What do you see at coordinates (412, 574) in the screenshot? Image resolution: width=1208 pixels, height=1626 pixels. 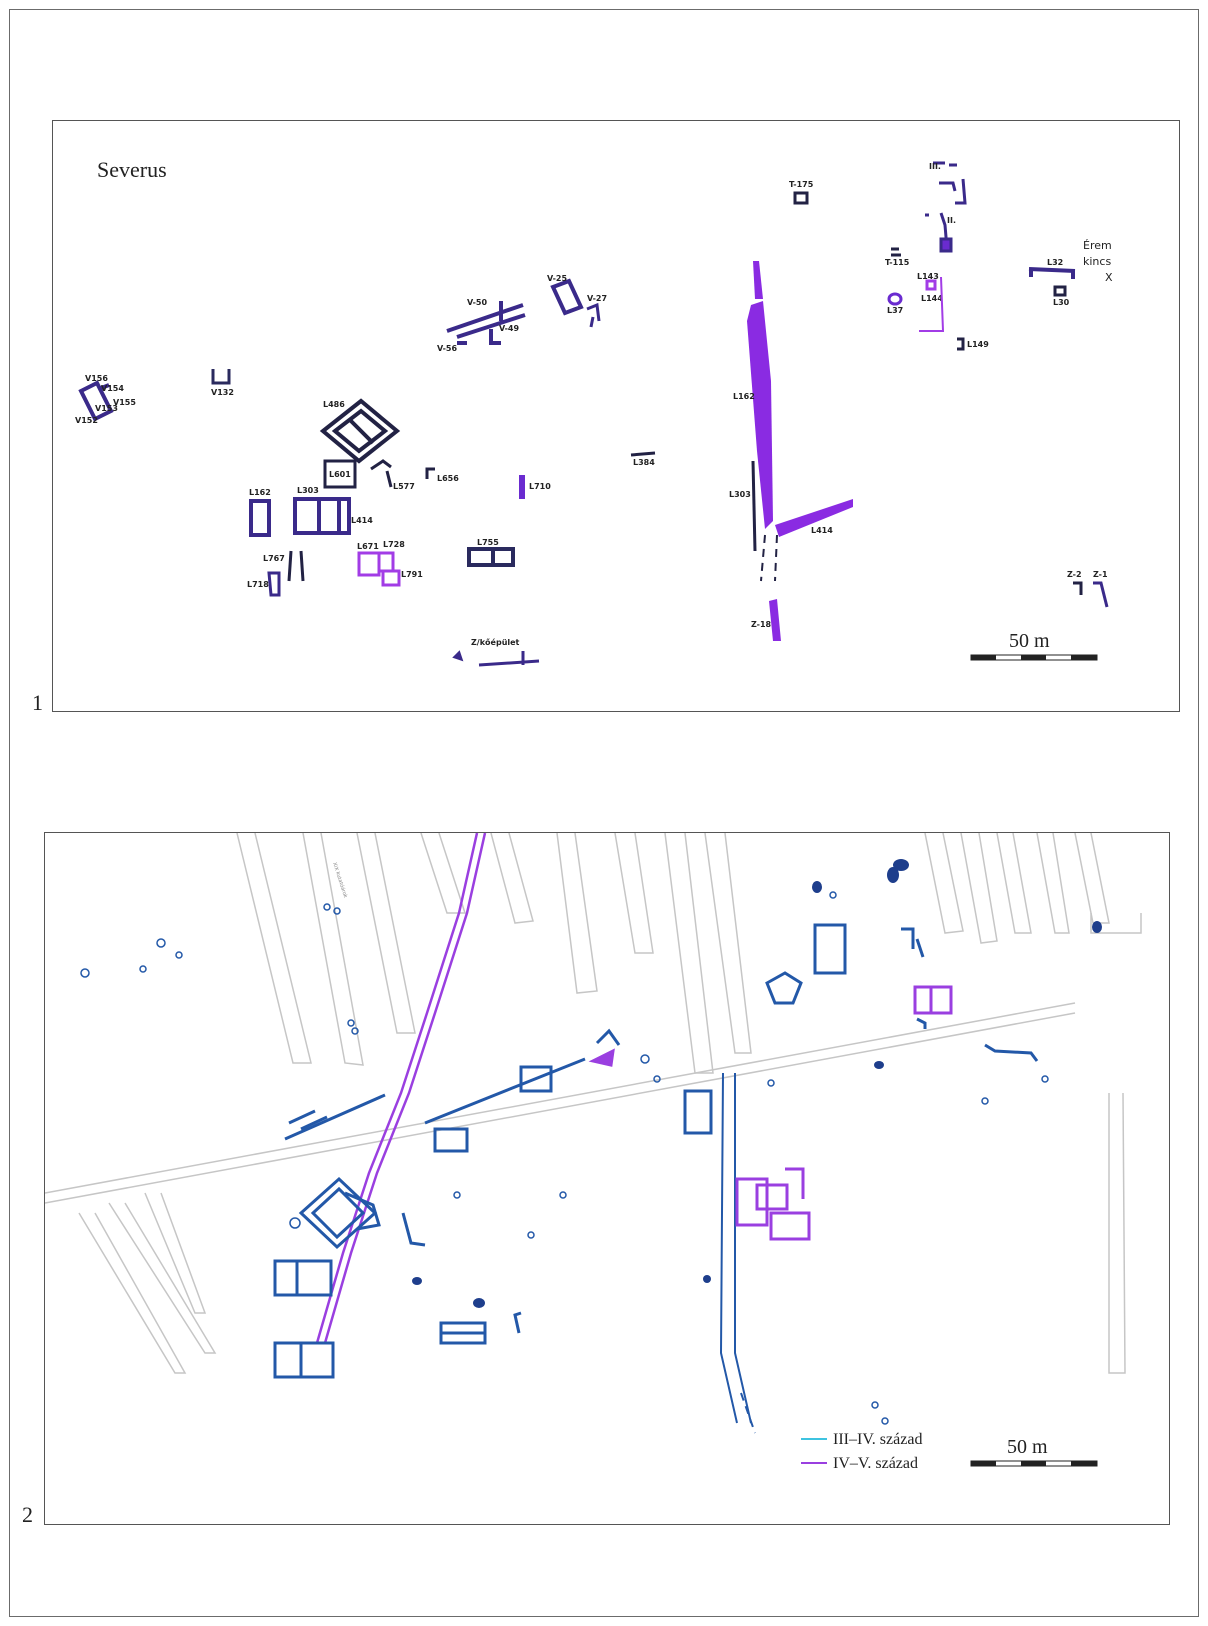 I see `label-l755a: L791` at bounding box center [412, 574].